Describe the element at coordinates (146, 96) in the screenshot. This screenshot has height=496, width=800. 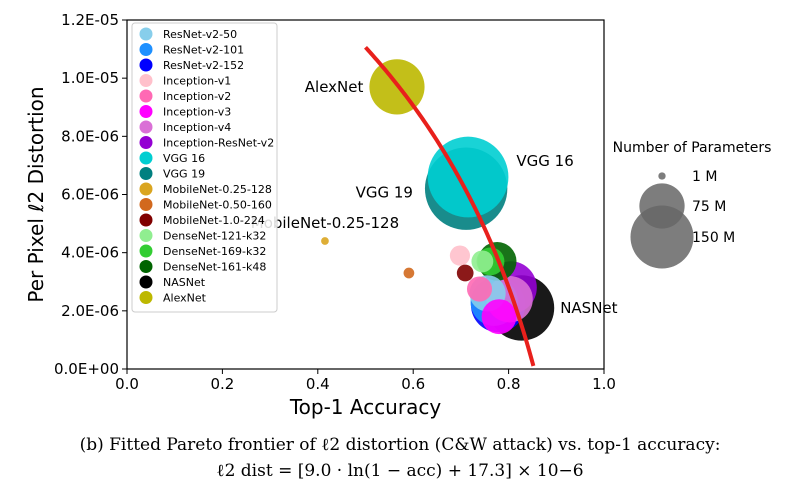
I see `legend-marker-inception-v2` at that location.